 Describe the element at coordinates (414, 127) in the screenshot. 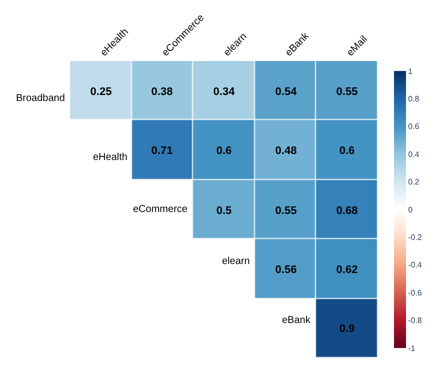

I see `color-bar-label: 0.6` at that location.